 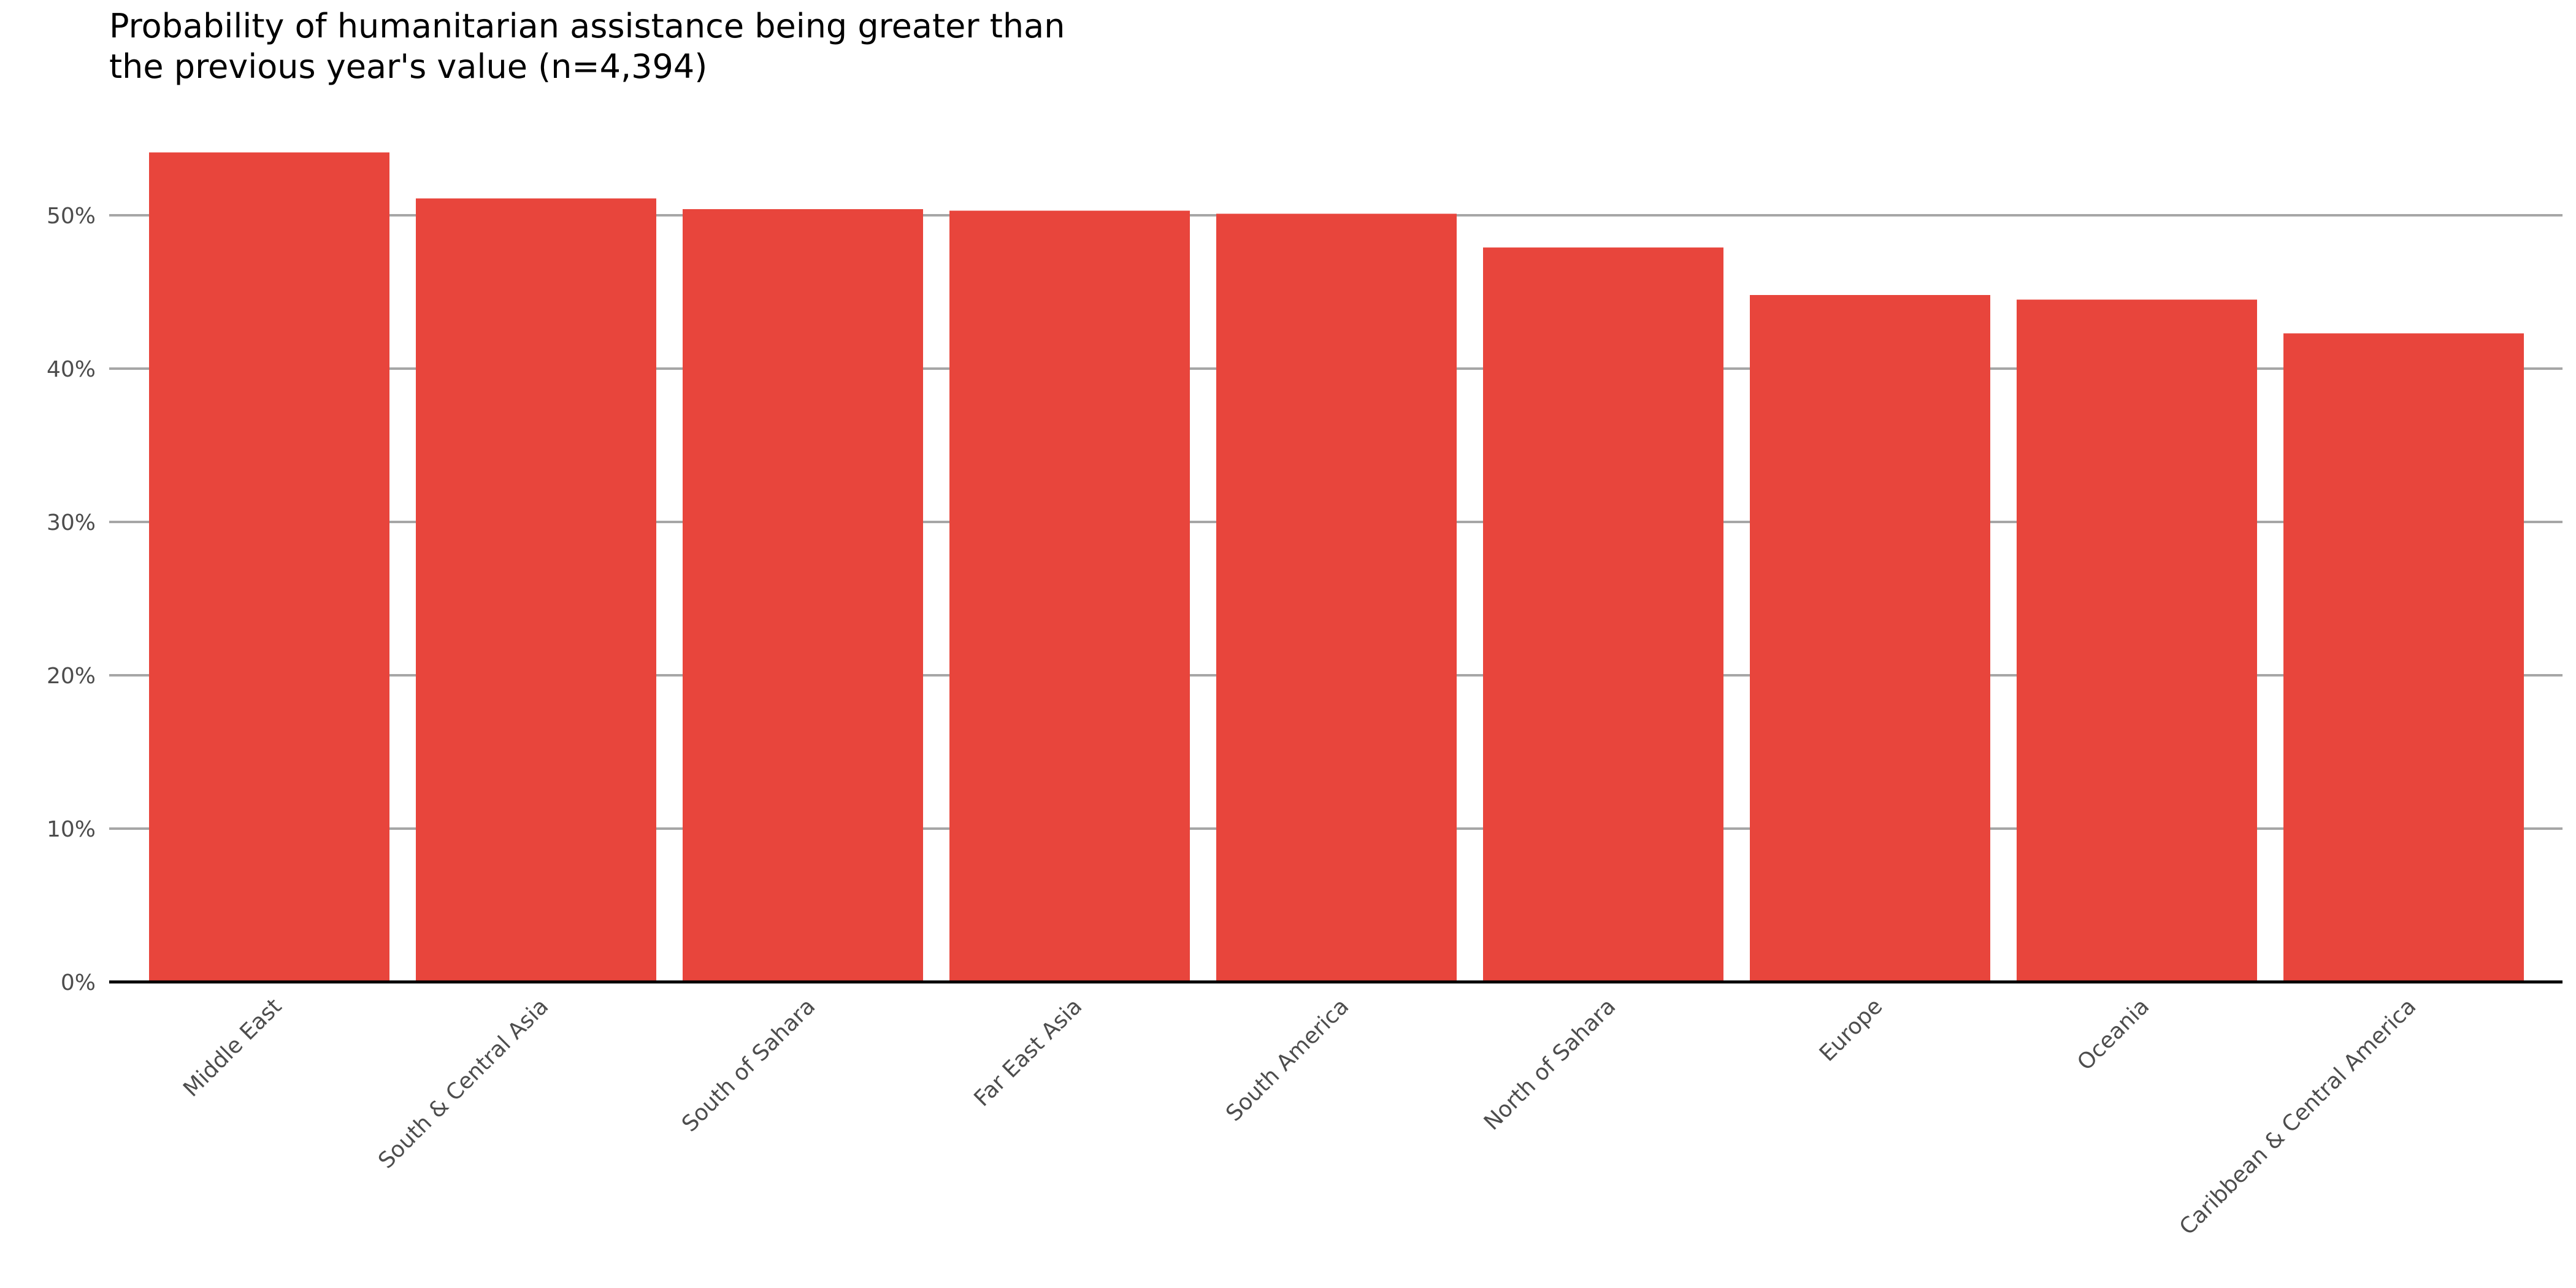 What do you see at coordinates (2298, 1117) in the screenshot?
I see `x-tick-label: Caribbean & Central America` at bounding box center [2298, 1117].